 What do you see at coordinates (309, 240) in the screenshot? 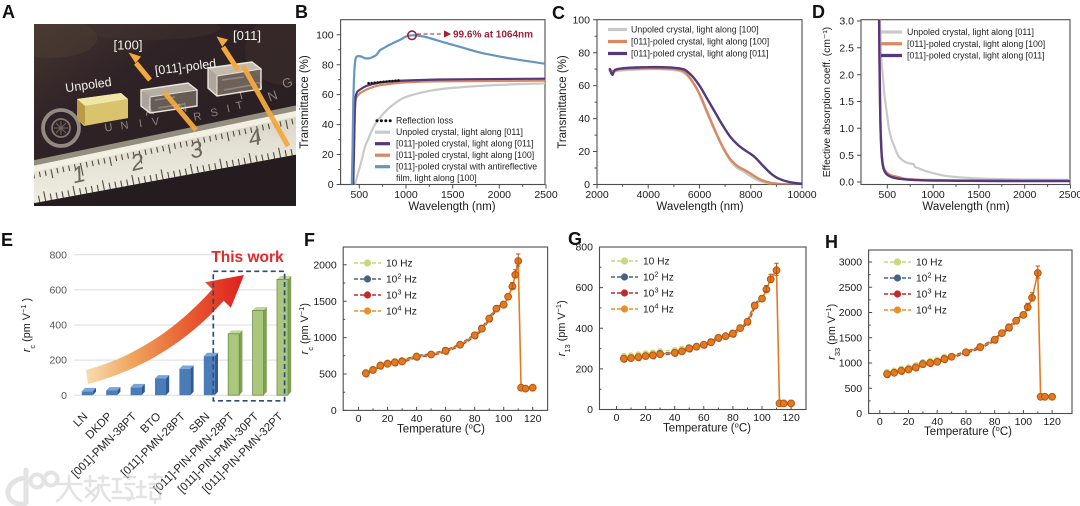
I see `svg-text: F` at bounding box center [309, 240].